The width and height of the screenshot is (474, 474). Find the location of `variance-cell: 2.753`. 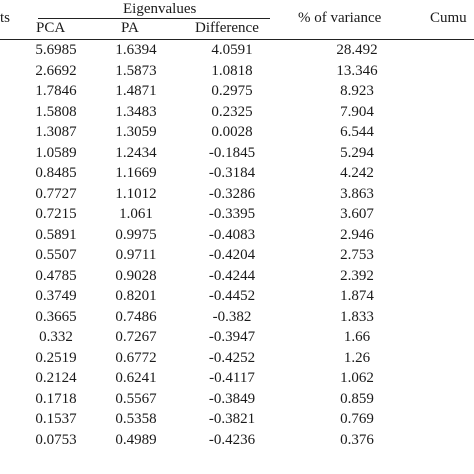

variance-cell: 2.753 is located at coordinates (357, 255).